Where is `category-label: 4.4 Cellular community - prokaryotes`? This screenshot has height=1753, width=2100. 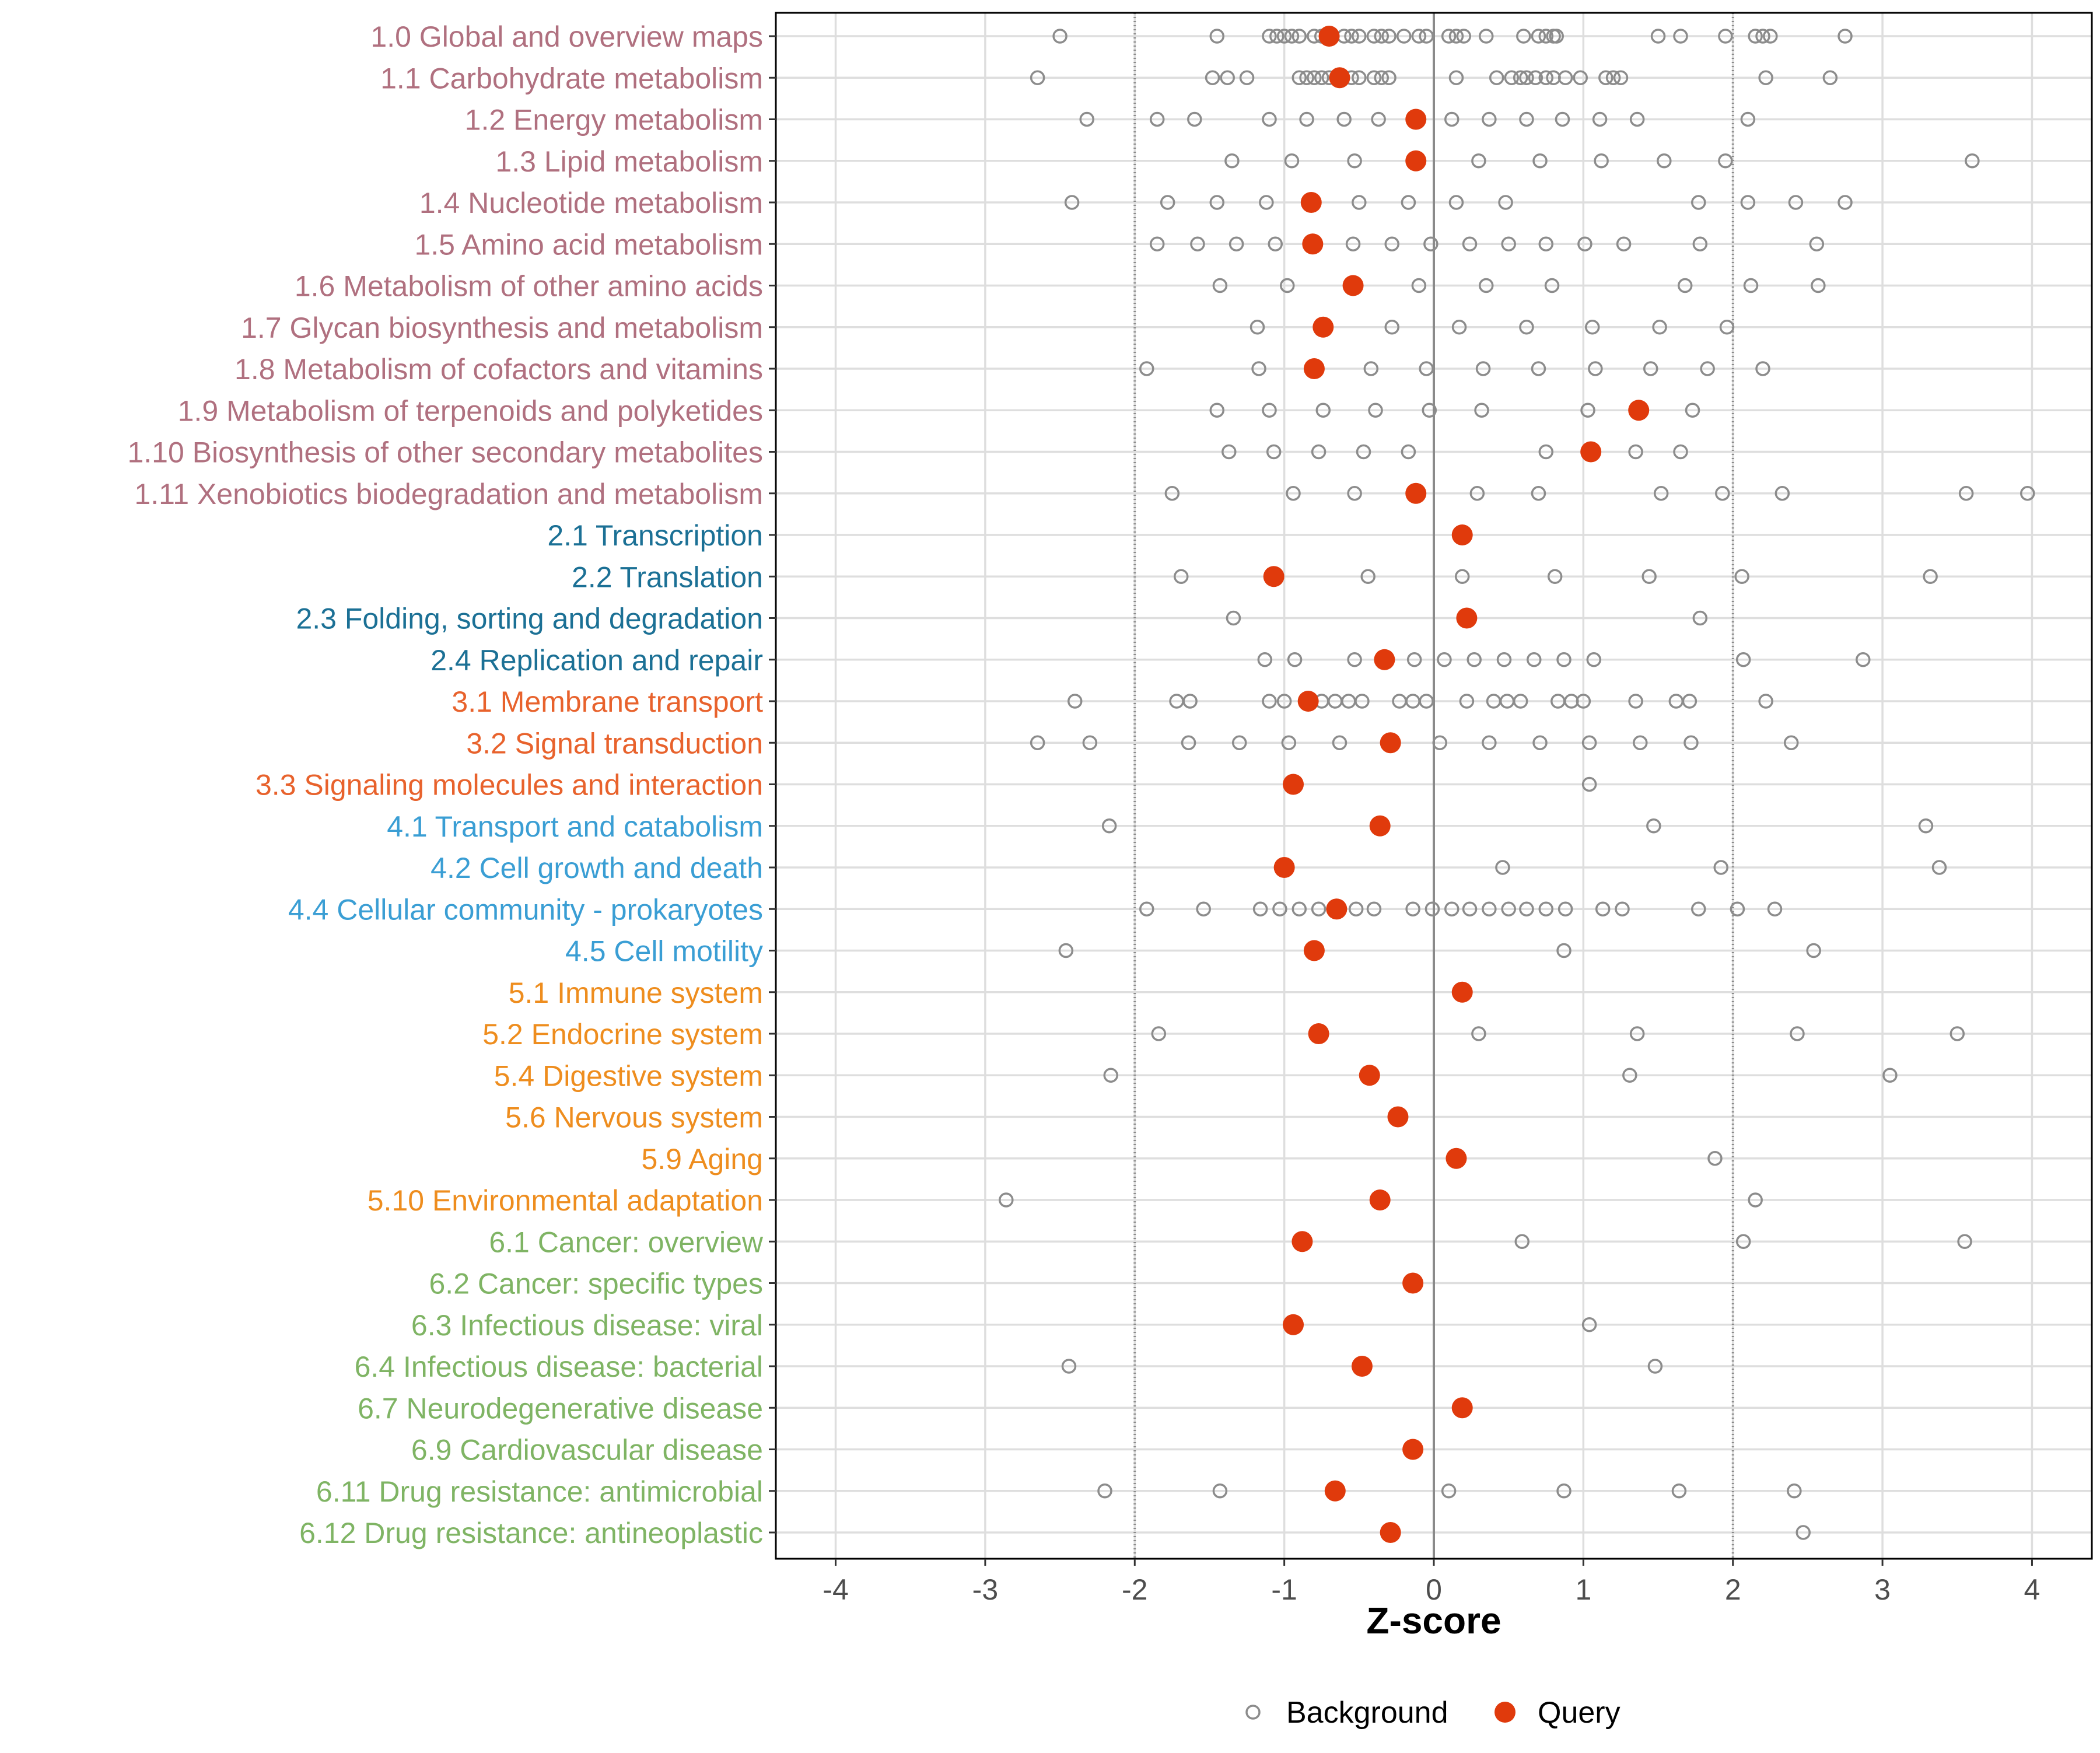 category-label: 4.4 Cellular community - prokaryotes is located at coordinates (525, 909).